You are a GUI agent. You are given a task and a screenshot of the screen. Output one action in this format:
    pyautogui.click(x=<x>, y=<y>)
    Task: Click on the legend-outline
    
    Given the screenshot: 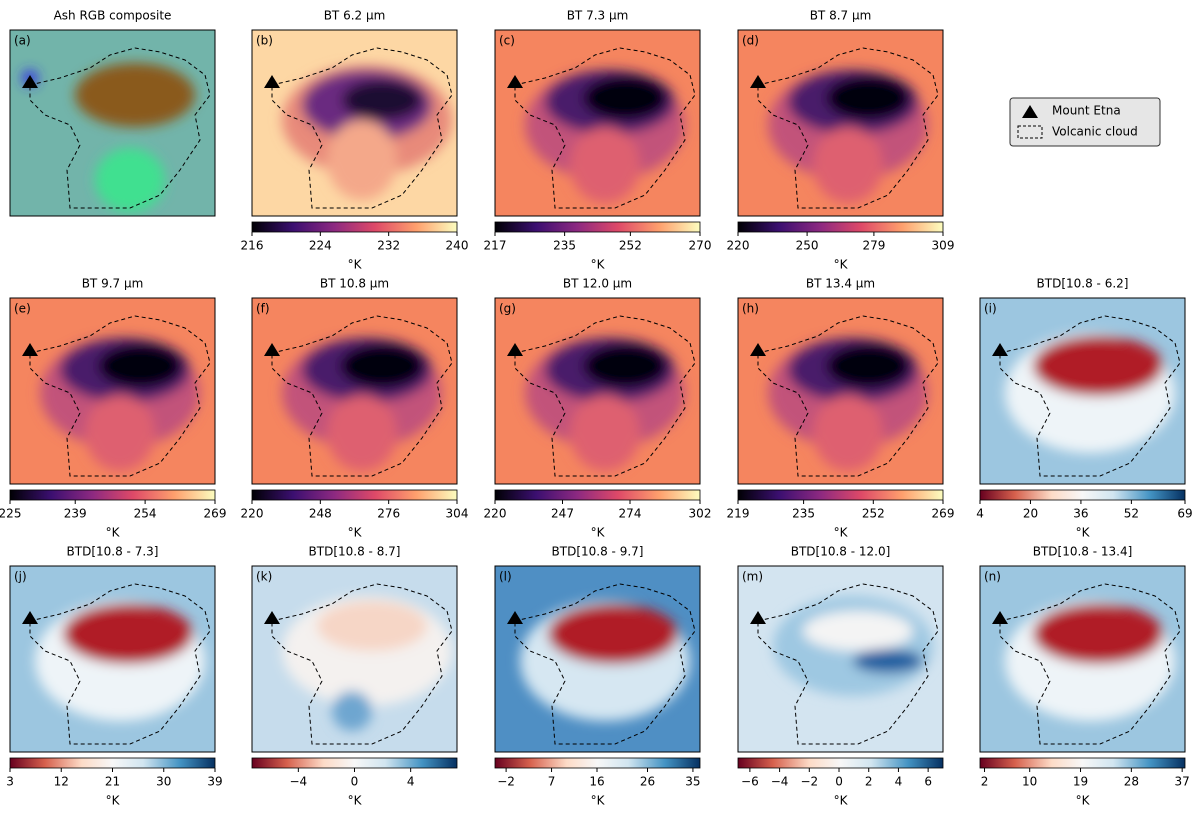 What is the action you would take?
    pyautogui.click(x=1030, y=132)
    